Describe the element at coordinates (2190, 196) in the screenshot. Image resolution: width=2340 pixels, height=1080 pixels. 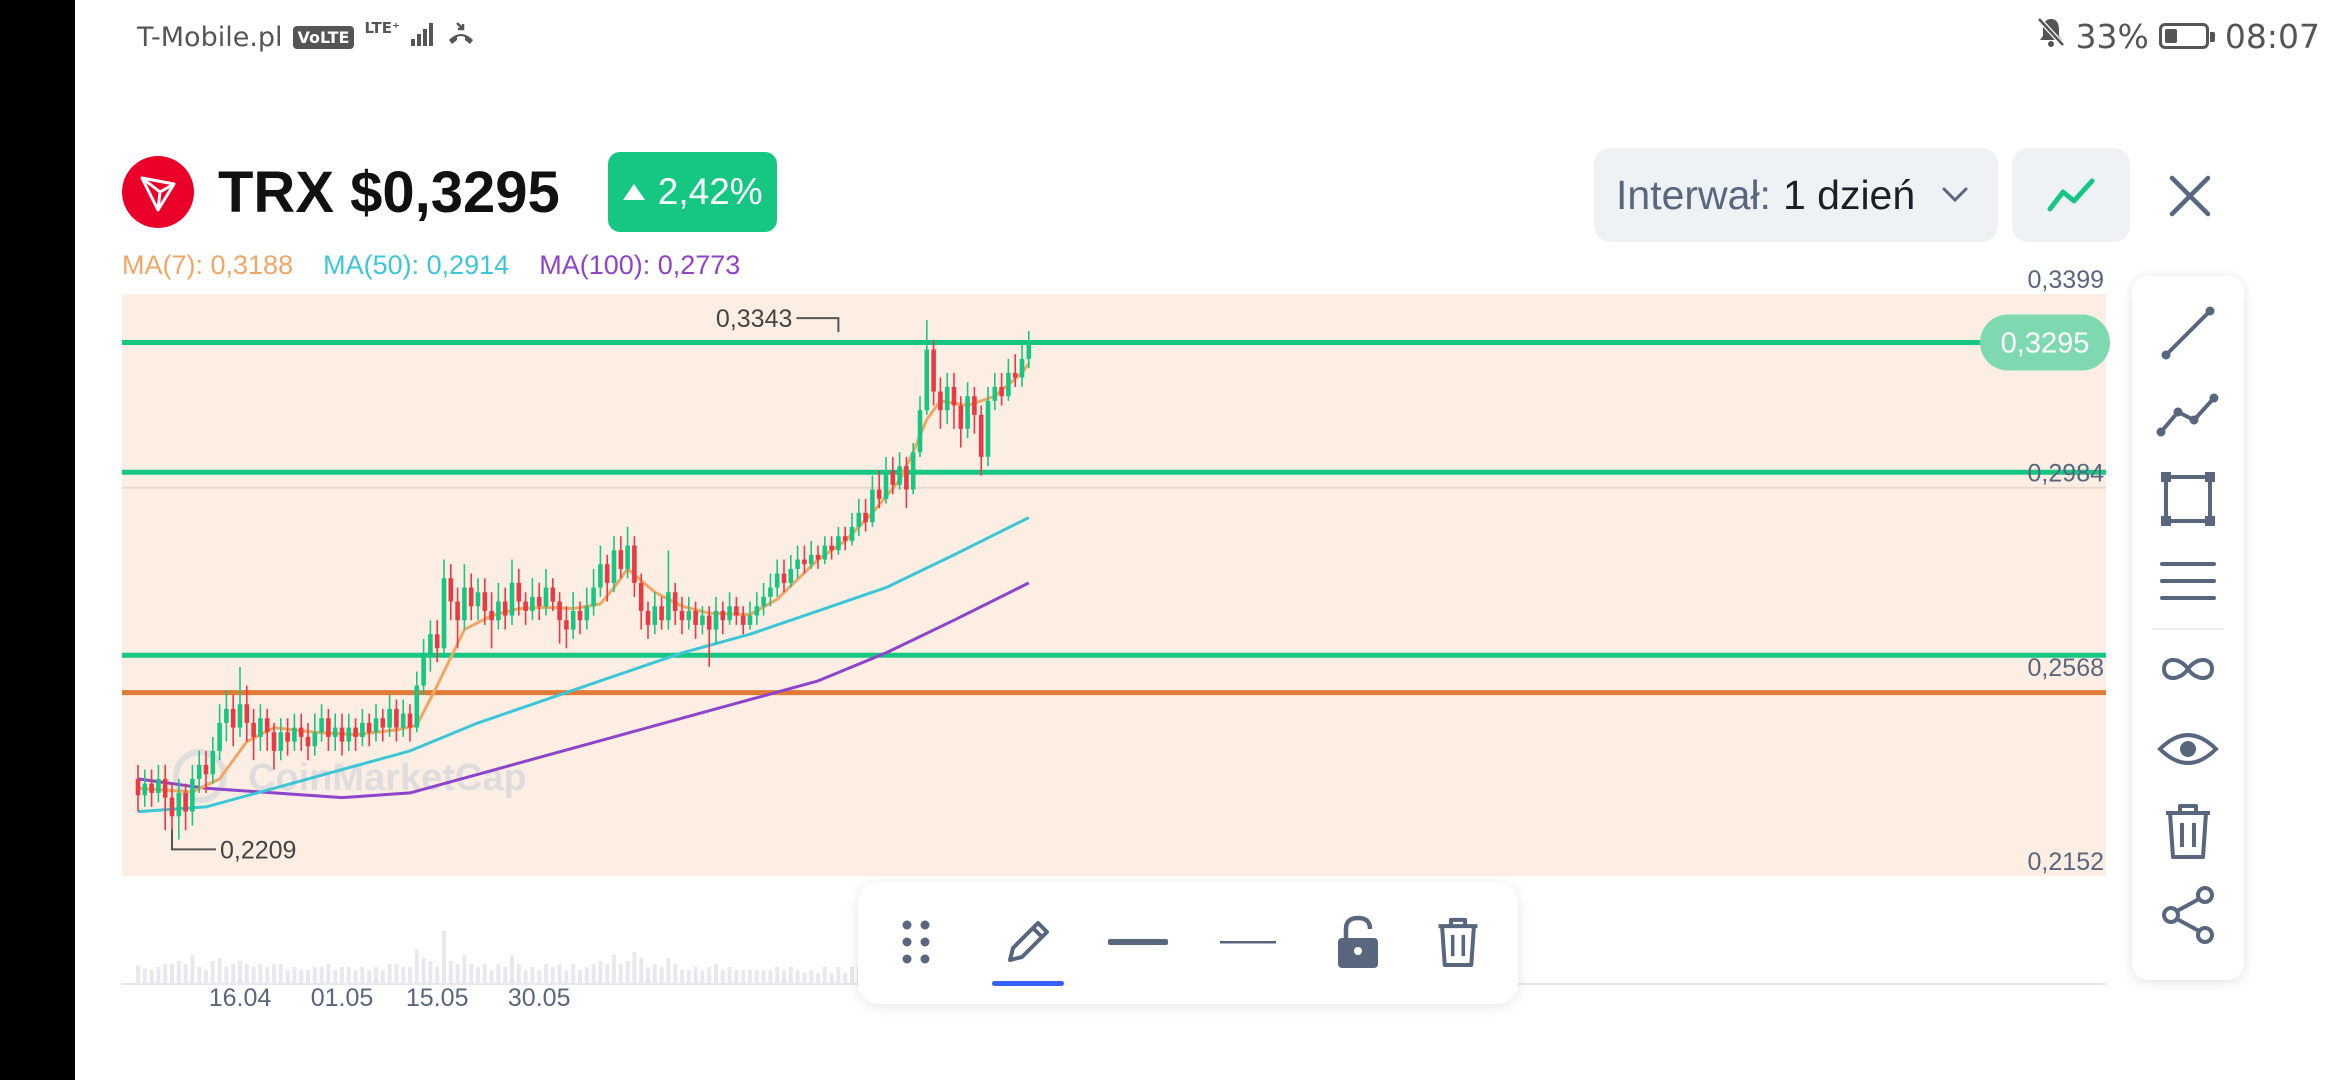
I see `close-button` at that location.